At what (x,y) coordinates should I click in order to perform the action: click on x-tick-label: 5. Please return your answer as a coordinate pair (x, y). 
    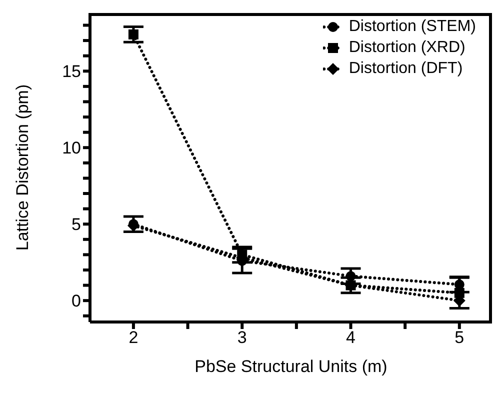
    Looking at the image, I should click on (459, 338).